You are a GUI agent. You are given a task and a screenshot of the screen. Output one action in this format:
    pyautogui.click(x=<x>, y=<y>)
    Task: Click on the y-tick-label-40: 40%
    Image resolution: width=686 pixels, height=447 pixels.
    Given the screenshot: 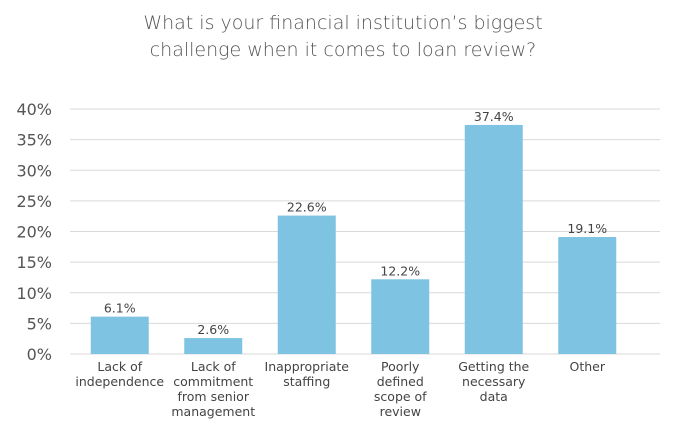 What is the action you would take?
    pyautogui.click(x=34, y=109)
    